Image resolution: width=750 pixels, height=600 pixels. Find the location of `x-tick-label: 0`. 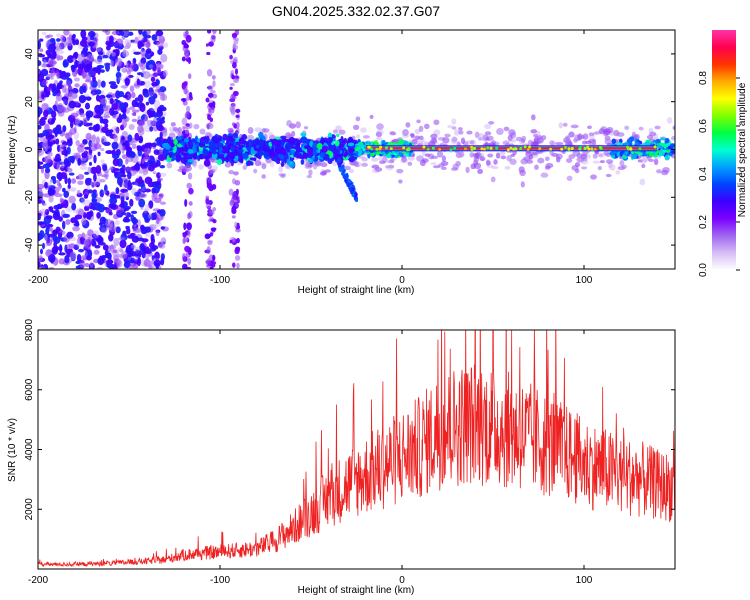

x-tick-label: 0 is located at coordinates (402, 280).